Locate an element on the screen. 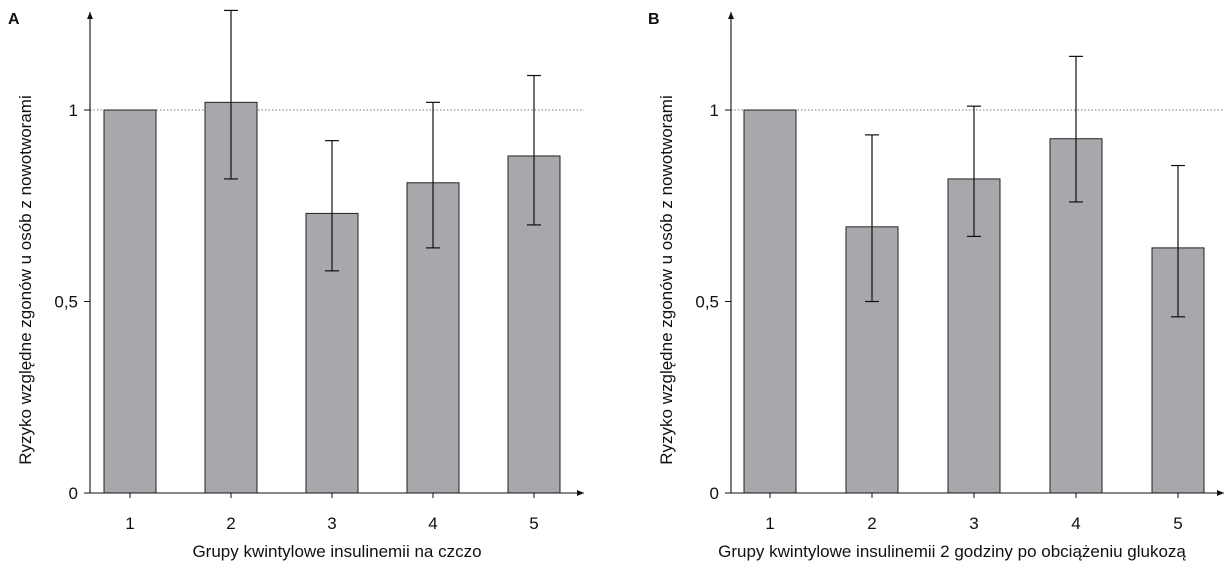  panel-label: B is located at coordinates (654, 19).